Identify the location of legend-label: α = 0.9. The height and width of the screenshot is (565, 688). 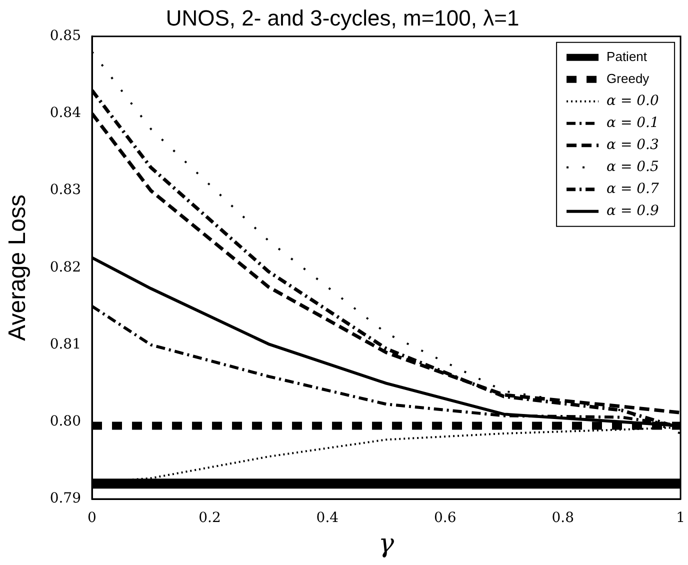
(632, 211).